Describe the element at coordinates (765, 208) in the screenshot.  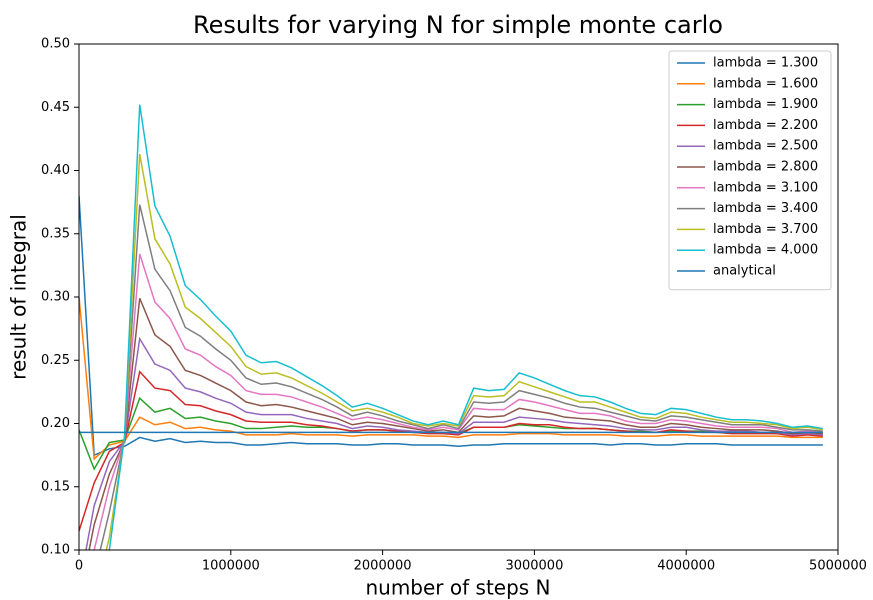
I see `legend-label: lambda = 3.400` at that location.